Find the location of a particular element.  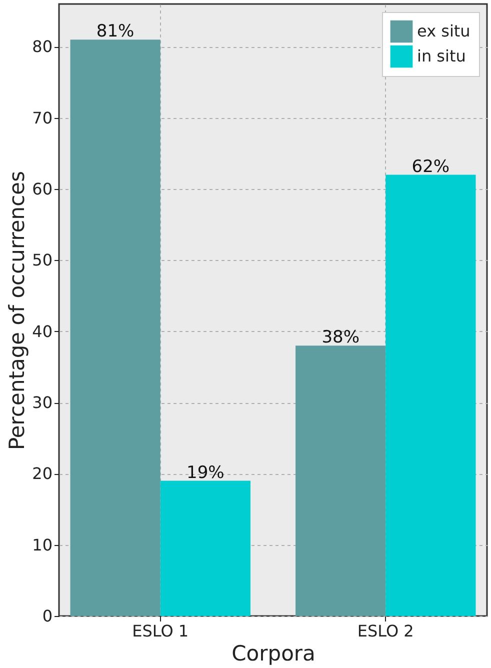

y-tick-label: 20 is located at coordinates (42, 474).